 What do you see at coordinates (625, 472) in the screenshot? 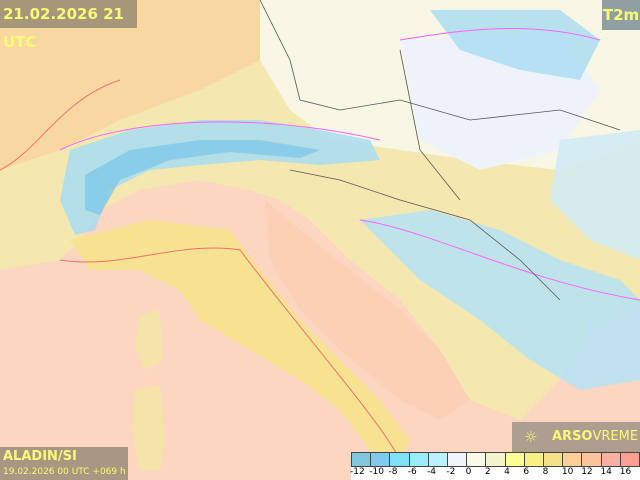
I see `legend-label: 16` at bounding box center [625, 472].